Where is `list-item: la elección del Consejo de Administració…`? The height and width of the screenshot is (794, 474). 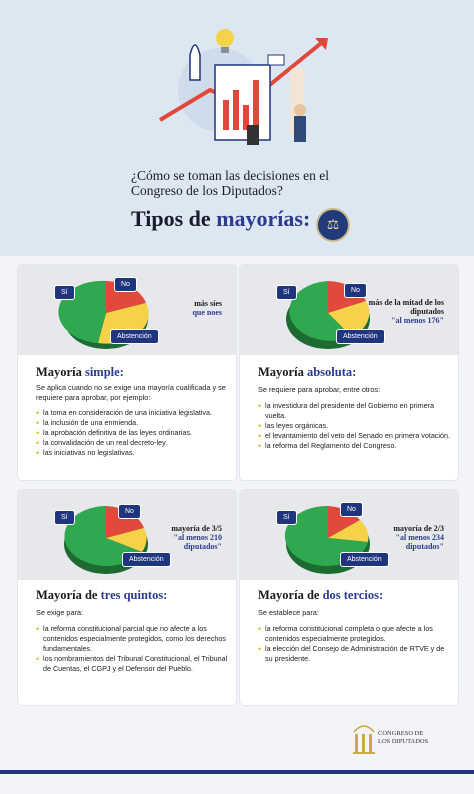 list-item: la elección del Consejo de Administració… is located at coordinates (354, 654).